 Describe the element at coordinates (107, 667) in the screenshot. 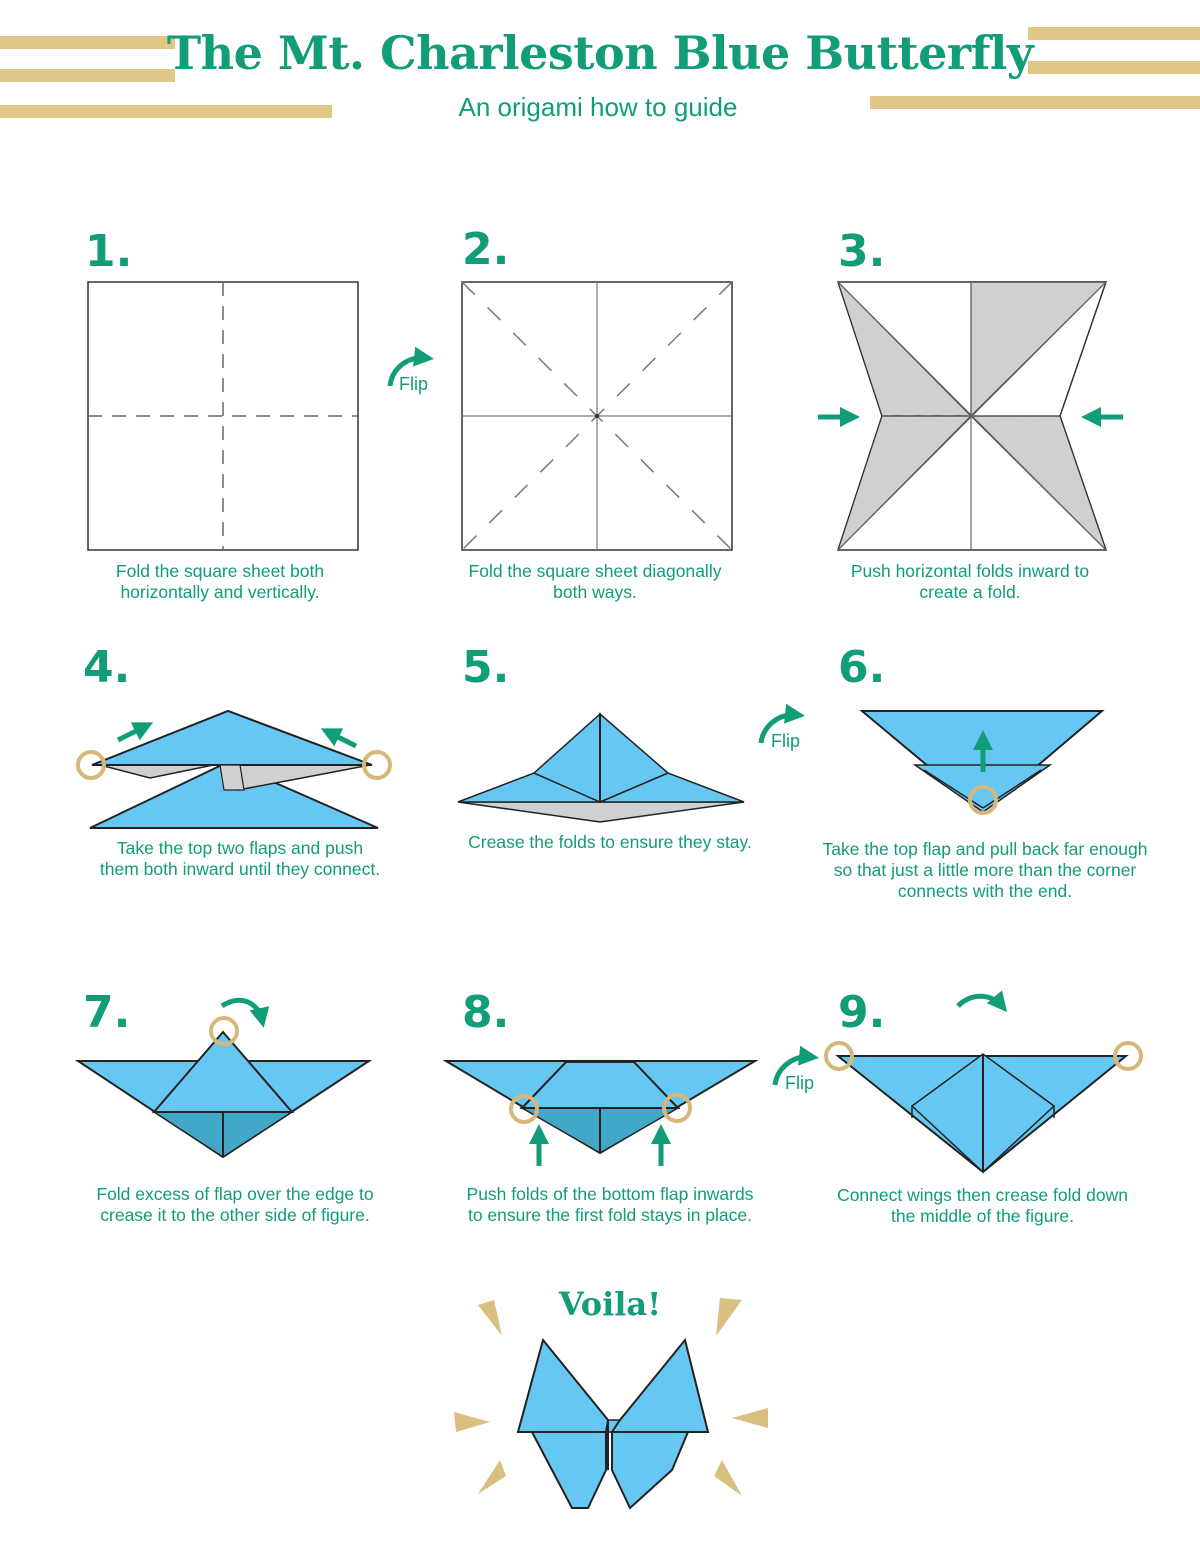

I see `step-4-number: 4.` at that location.